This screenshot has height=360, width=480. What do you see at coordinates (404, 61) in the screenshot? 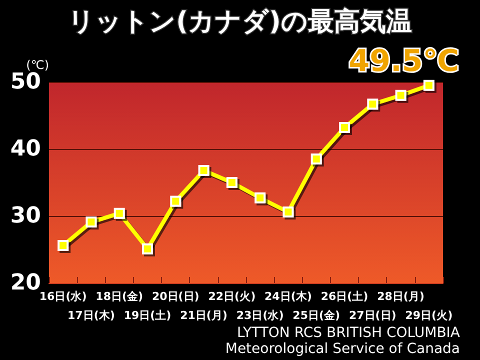
I see `annotation: 49.5℃` at bounding box center [404, 61].